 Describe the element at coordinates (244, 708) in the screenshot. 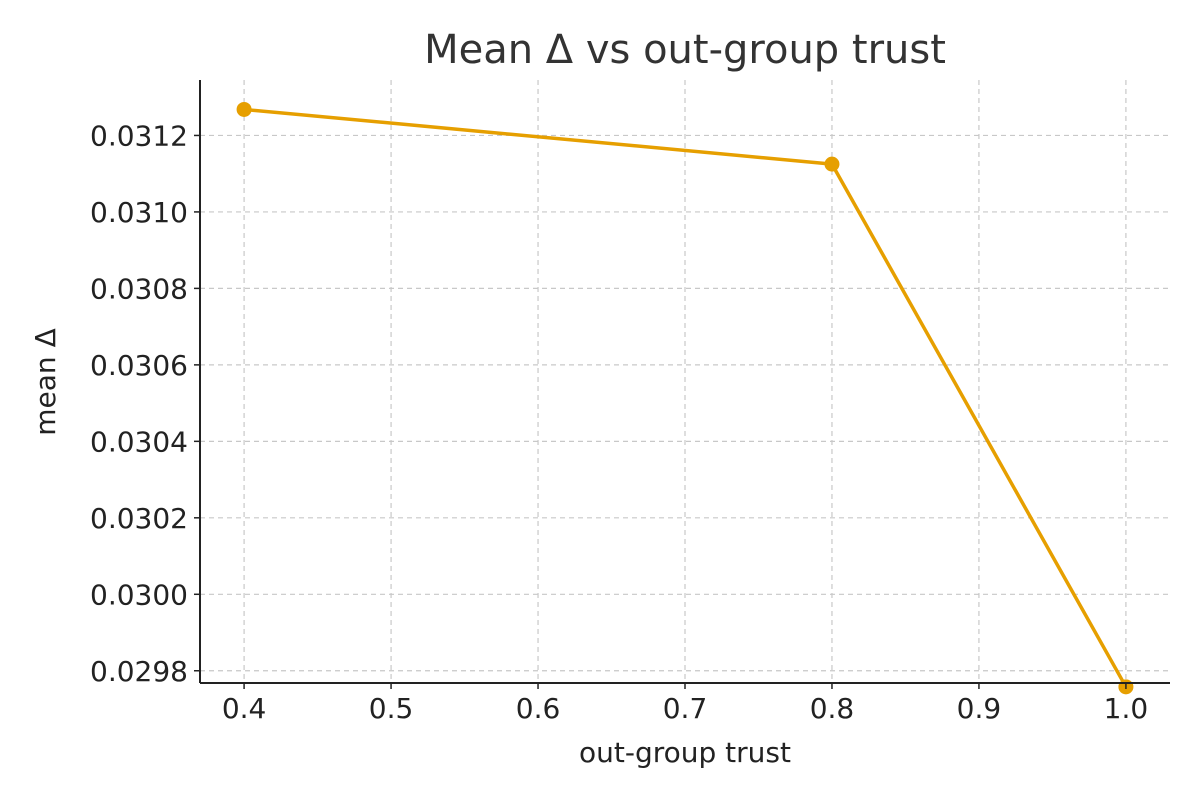

I see `x-tick-label: 0.4` at that location.